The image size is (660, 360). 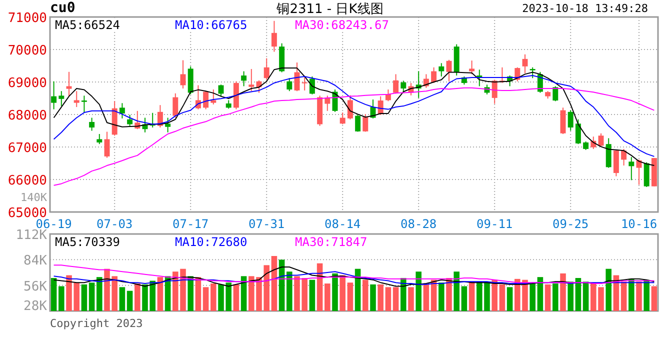 I want to click on text: MA10:66765, so click(x=211, y=25).